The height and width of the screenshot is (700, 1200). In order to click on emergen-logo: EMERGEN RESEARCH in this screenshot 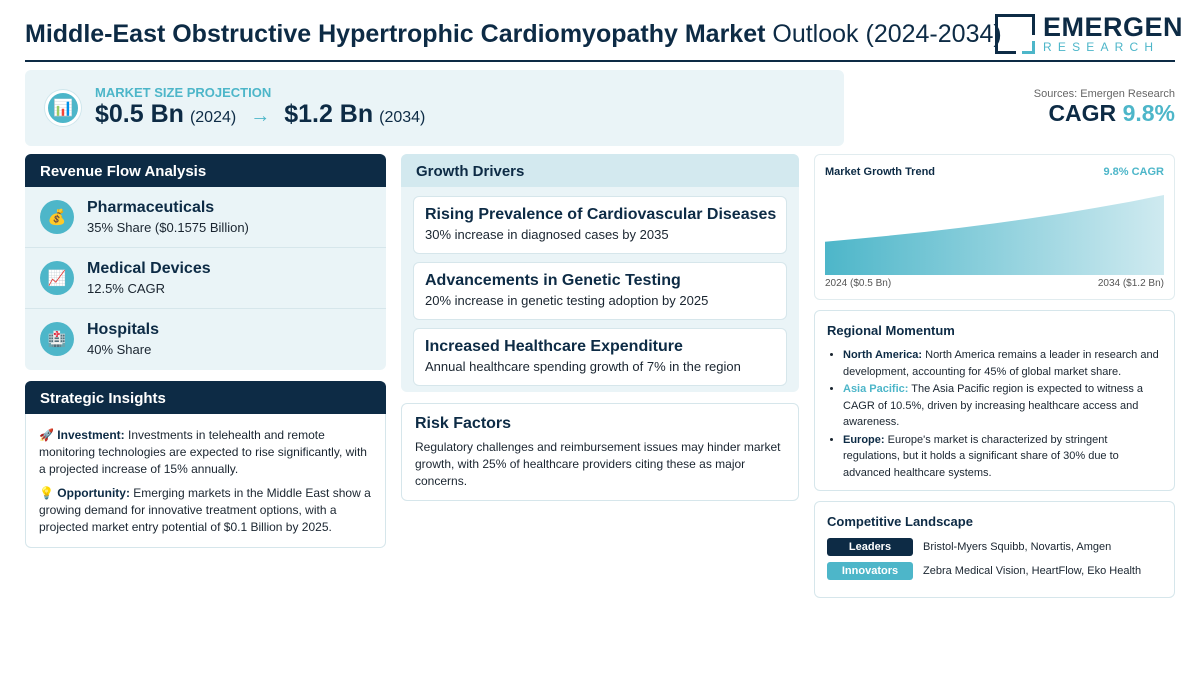, I will do `click(1089, 34)`.